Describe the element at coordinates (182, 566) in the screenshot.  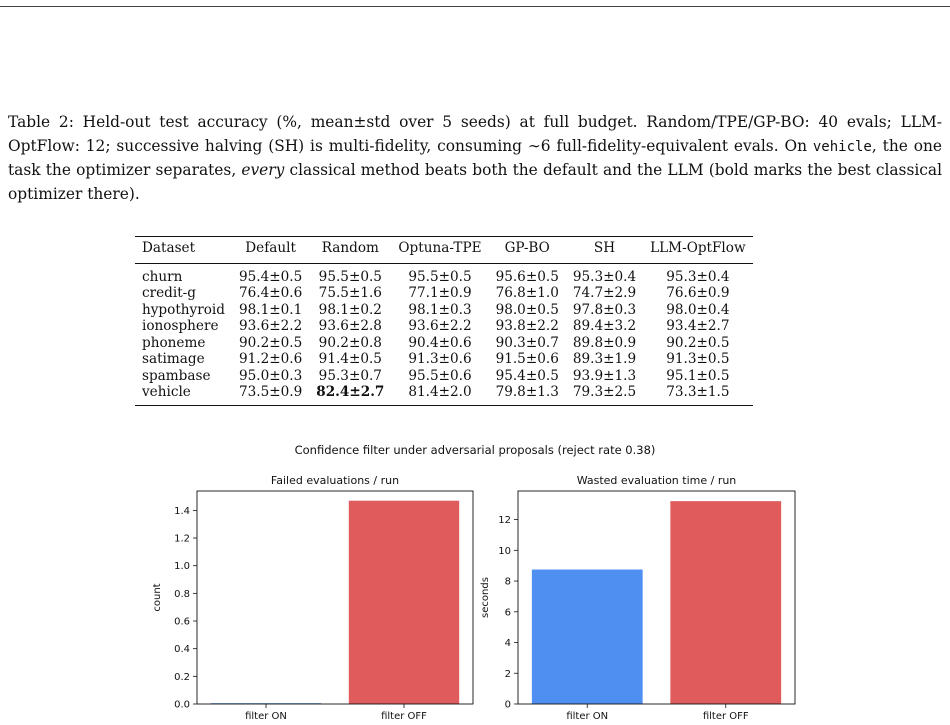
I see `y-tick-label: 1.0` at that location.